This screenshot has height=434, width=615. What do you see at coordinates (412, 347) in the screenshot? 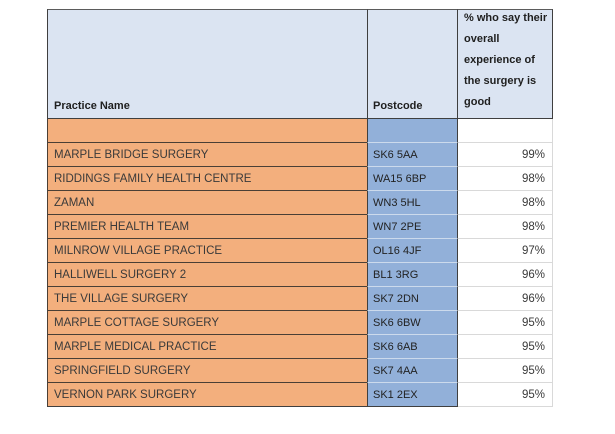
I see `postcode-cell: SK6 6AB` at bounding box center [412, 347].